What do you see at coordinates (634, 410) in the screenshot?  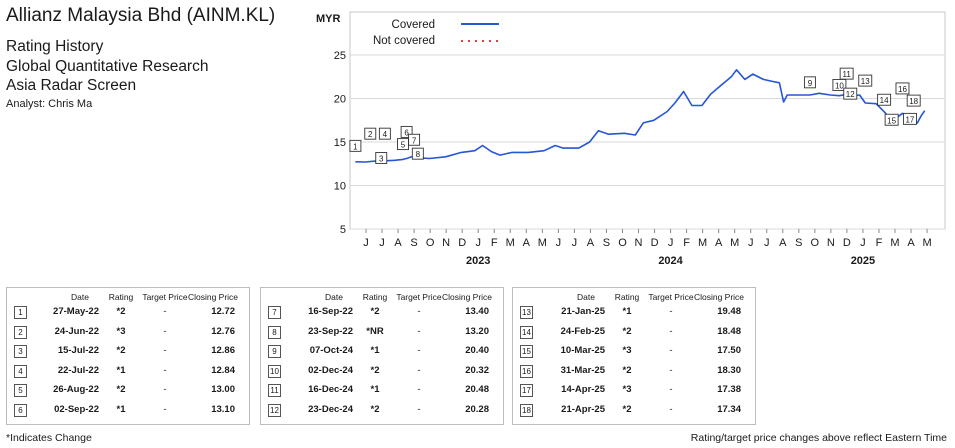 I see `table-row: 18 21-Apr-25 *2 - 17.34` at bounding box center [634, 410].